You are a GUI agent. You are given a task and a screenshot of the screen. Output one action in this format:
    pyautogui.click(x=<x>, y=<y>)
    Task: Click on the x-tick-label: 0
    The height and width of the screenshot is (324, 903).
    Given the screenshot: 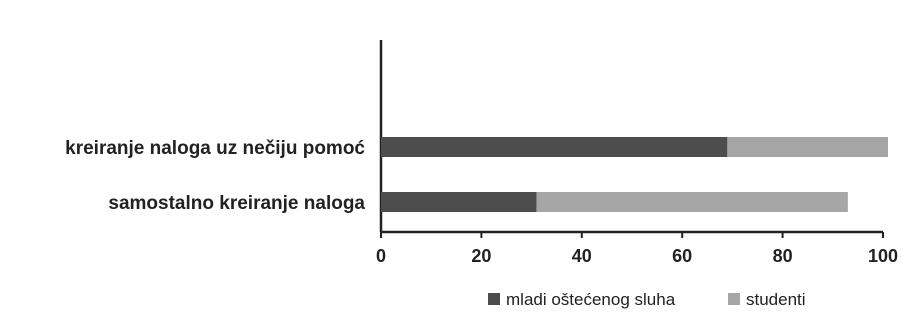 What is the action you would take?
    pyautogui.click(x=381, y=256)
    